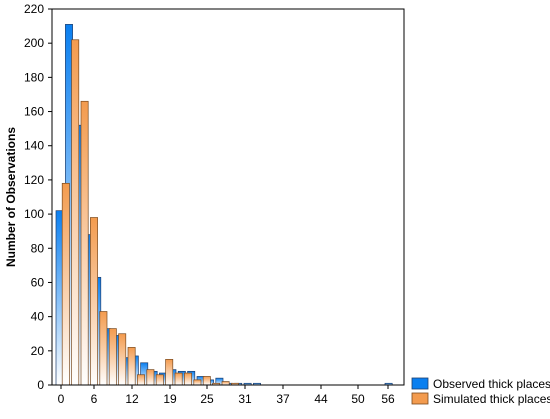 The image size is (550, 419). Describe the element at coordinates (207, 399) in the screenshot. I see `x-tick-label-25: 25` at that location.